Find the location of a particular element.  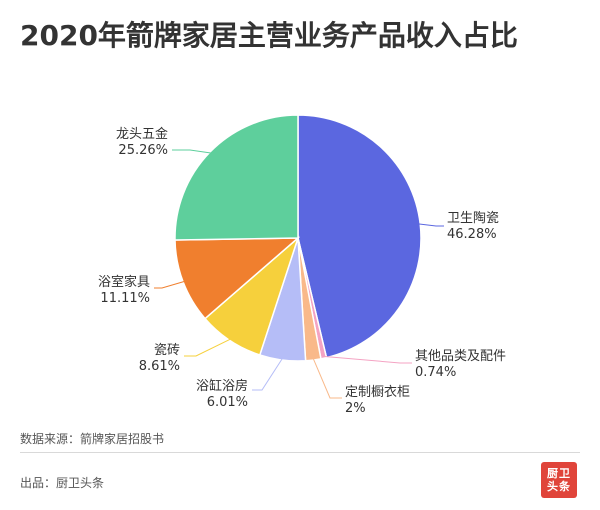

slice-value-label: 8.61% is located at coordinates (159, 366).